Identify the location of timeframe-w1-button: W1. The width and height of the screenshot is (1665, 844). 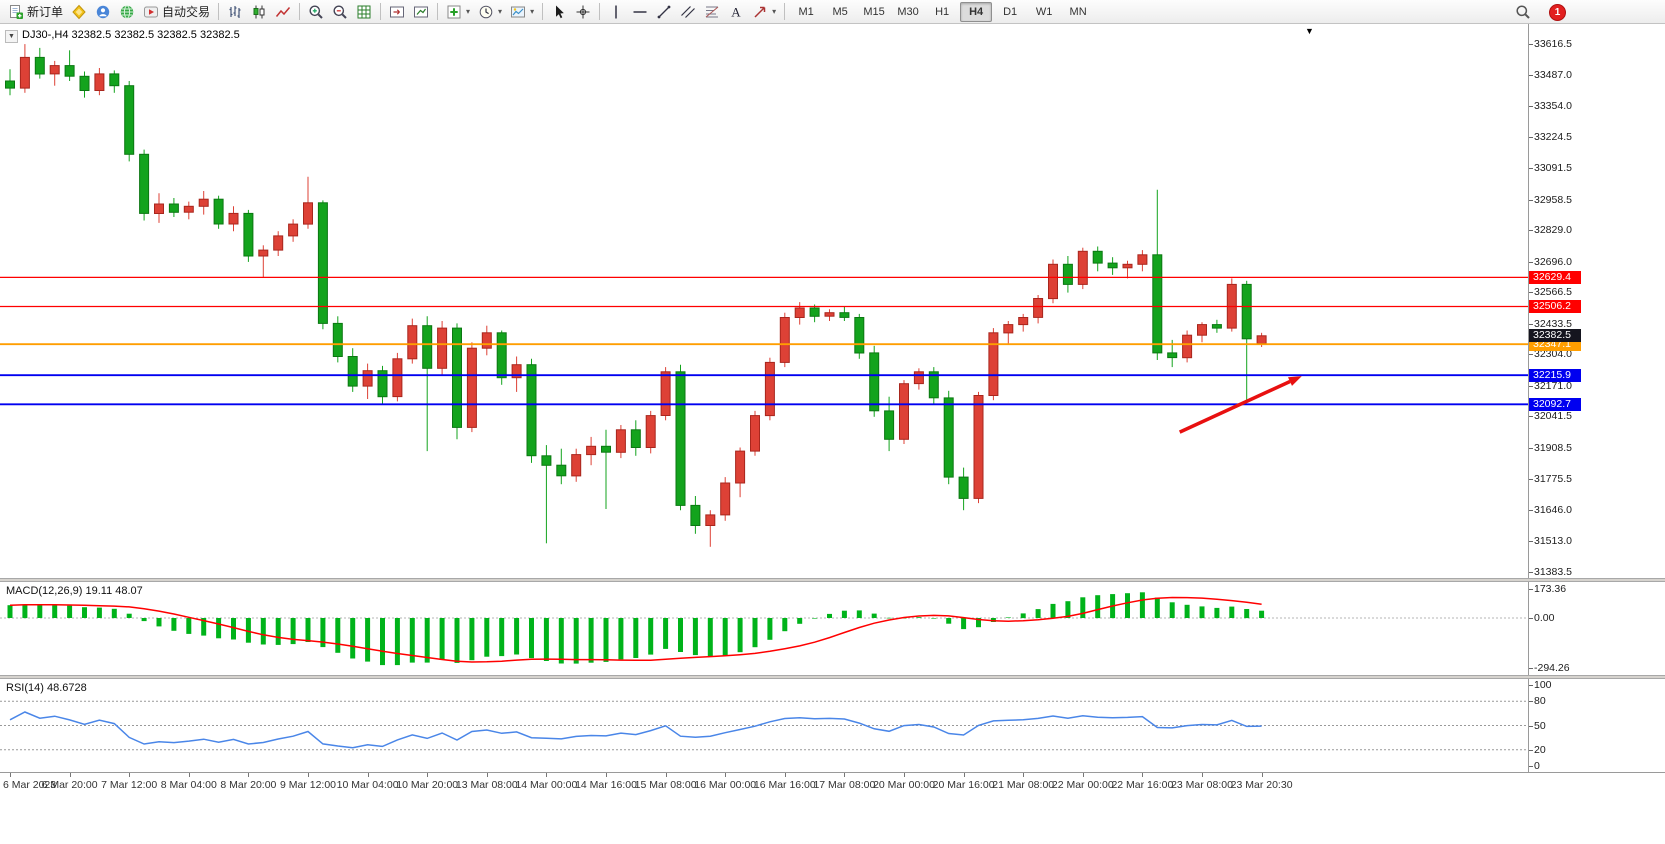
(1044, 11).